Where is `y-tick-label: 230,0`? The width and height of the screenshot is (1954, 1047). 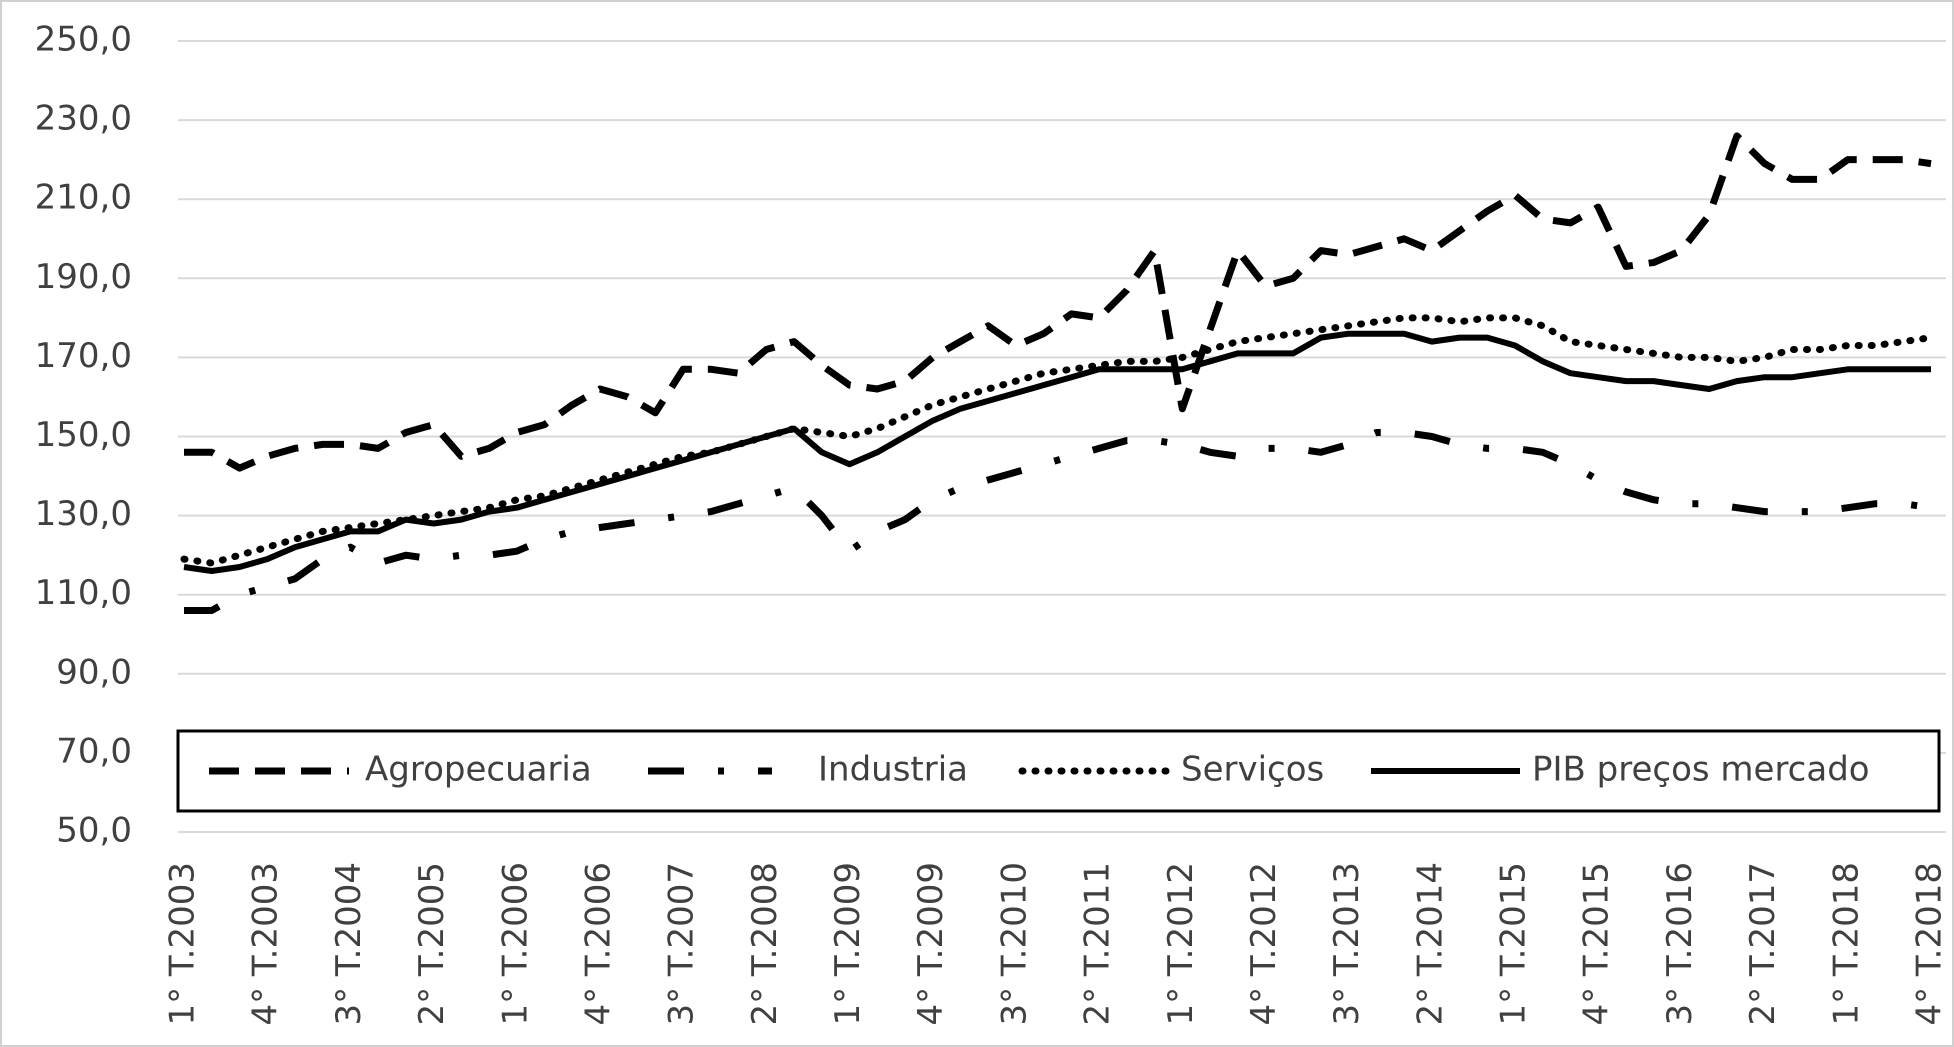 y-tick-label: 230,0 is located at coordinates (83, 119).